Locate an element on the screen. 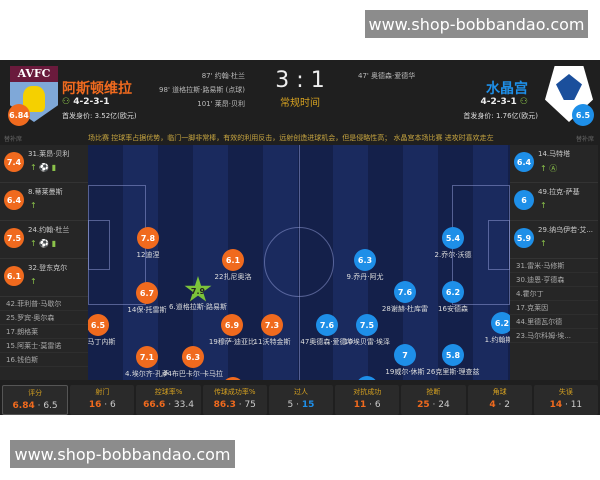 This screenshot has height=480, width=600. stat-7: 角球 4 · 2 is located at coordinates (499, 400).